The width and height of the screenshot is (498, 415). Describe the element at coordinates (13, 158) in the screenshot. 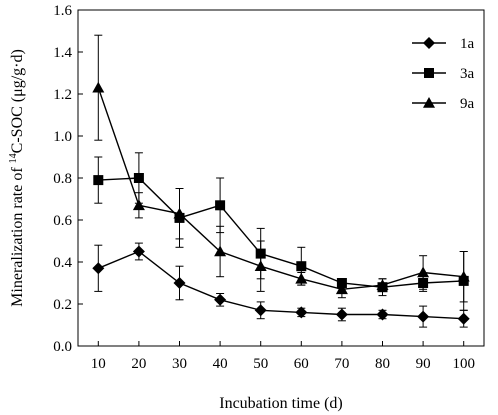

I see `y-axis-title-sup: 14` at that location.